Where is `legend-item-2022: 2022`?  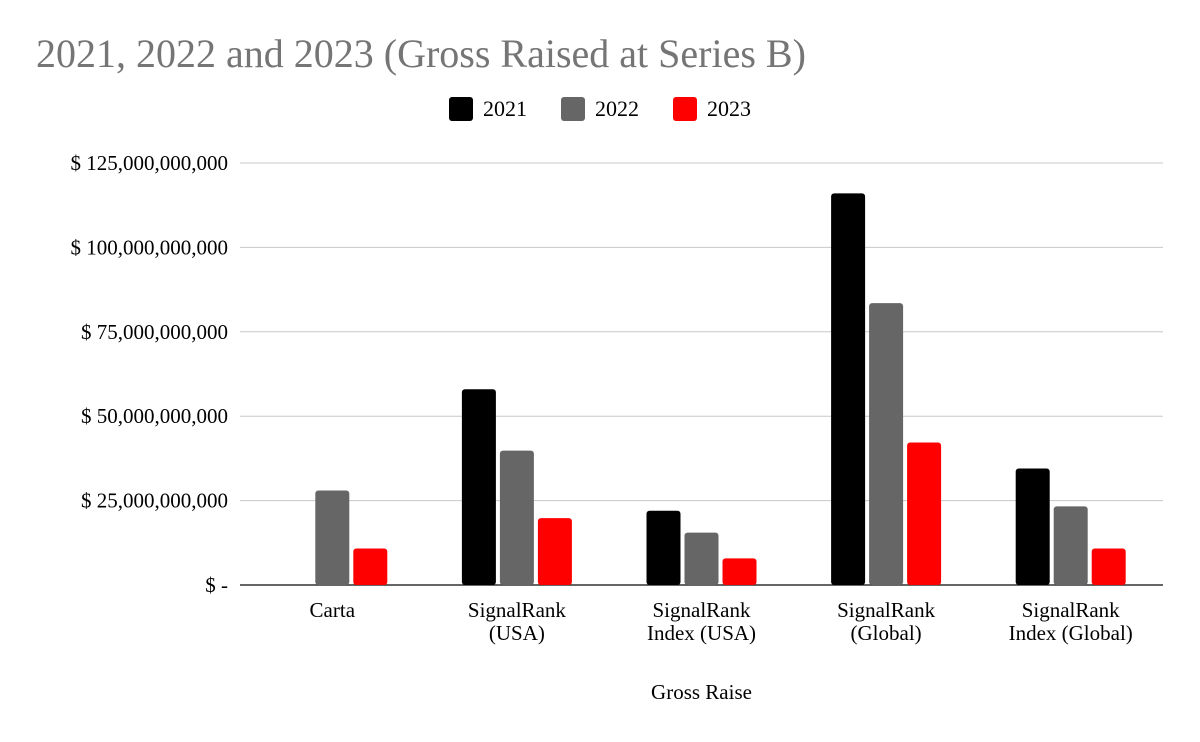 legend-item-2022: 2022 is located at coordinates (600, 109).